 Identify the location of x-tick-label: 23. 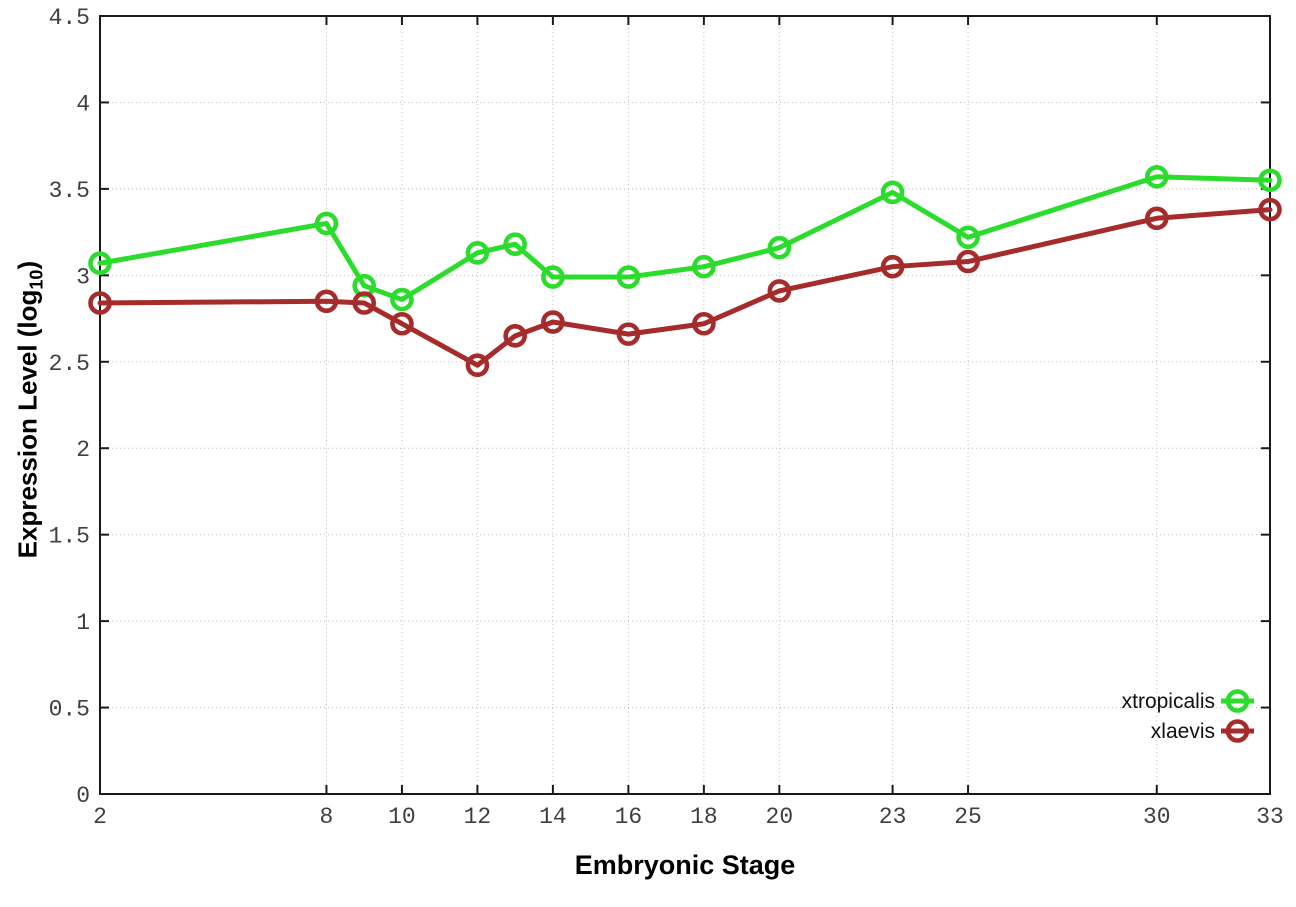
(893, 817).